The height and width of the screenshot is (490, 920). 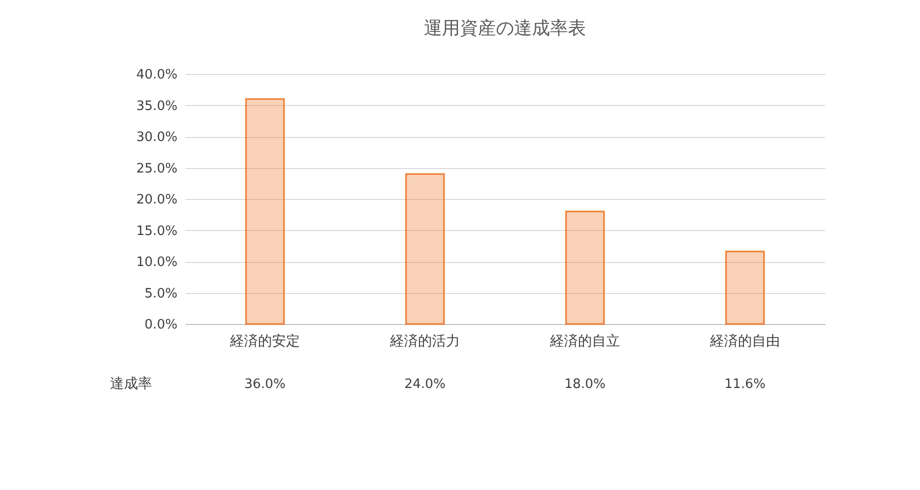 I want to click on data-label: 18.0%, so click(x=585, y=384).